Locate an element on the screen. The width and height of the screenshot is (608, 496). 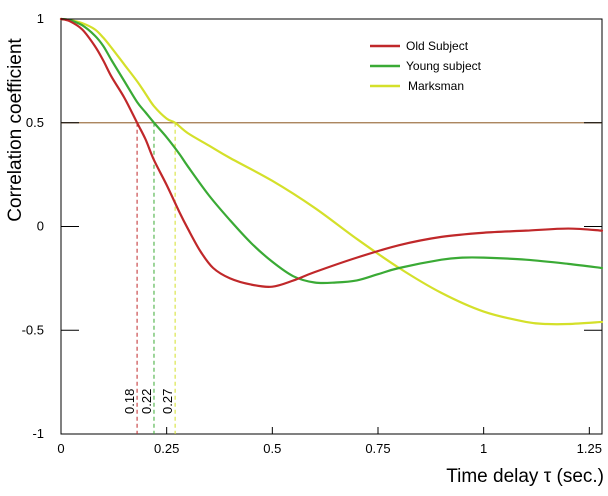
y-tick-label: 0 is located at coordinates (40, 226).